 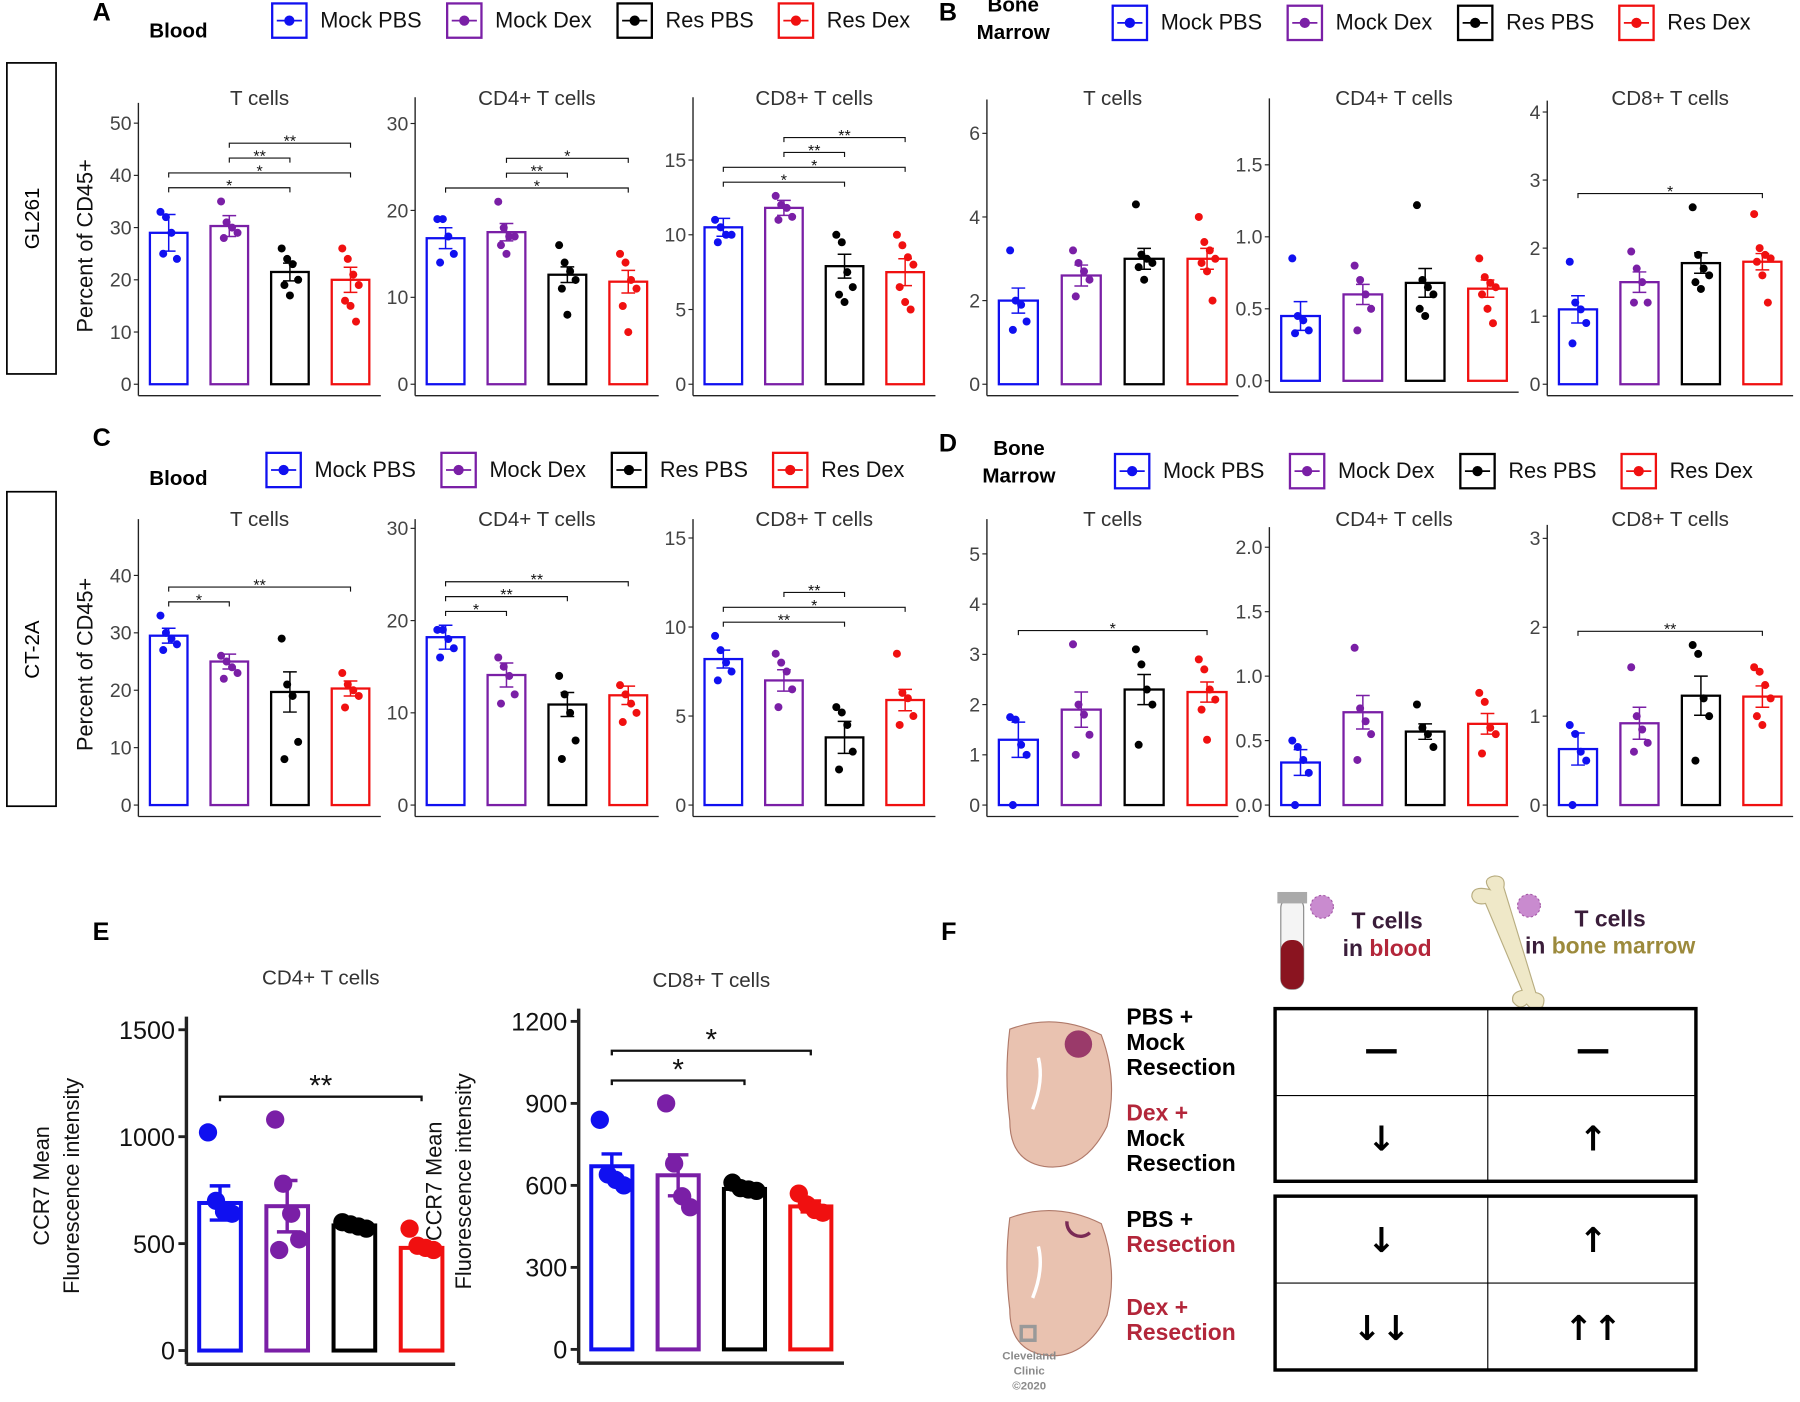 What do you see at coordinates (398, 621) in the screenshot?
I see `y-tick-label: 20` at bounding box center [398, 621].